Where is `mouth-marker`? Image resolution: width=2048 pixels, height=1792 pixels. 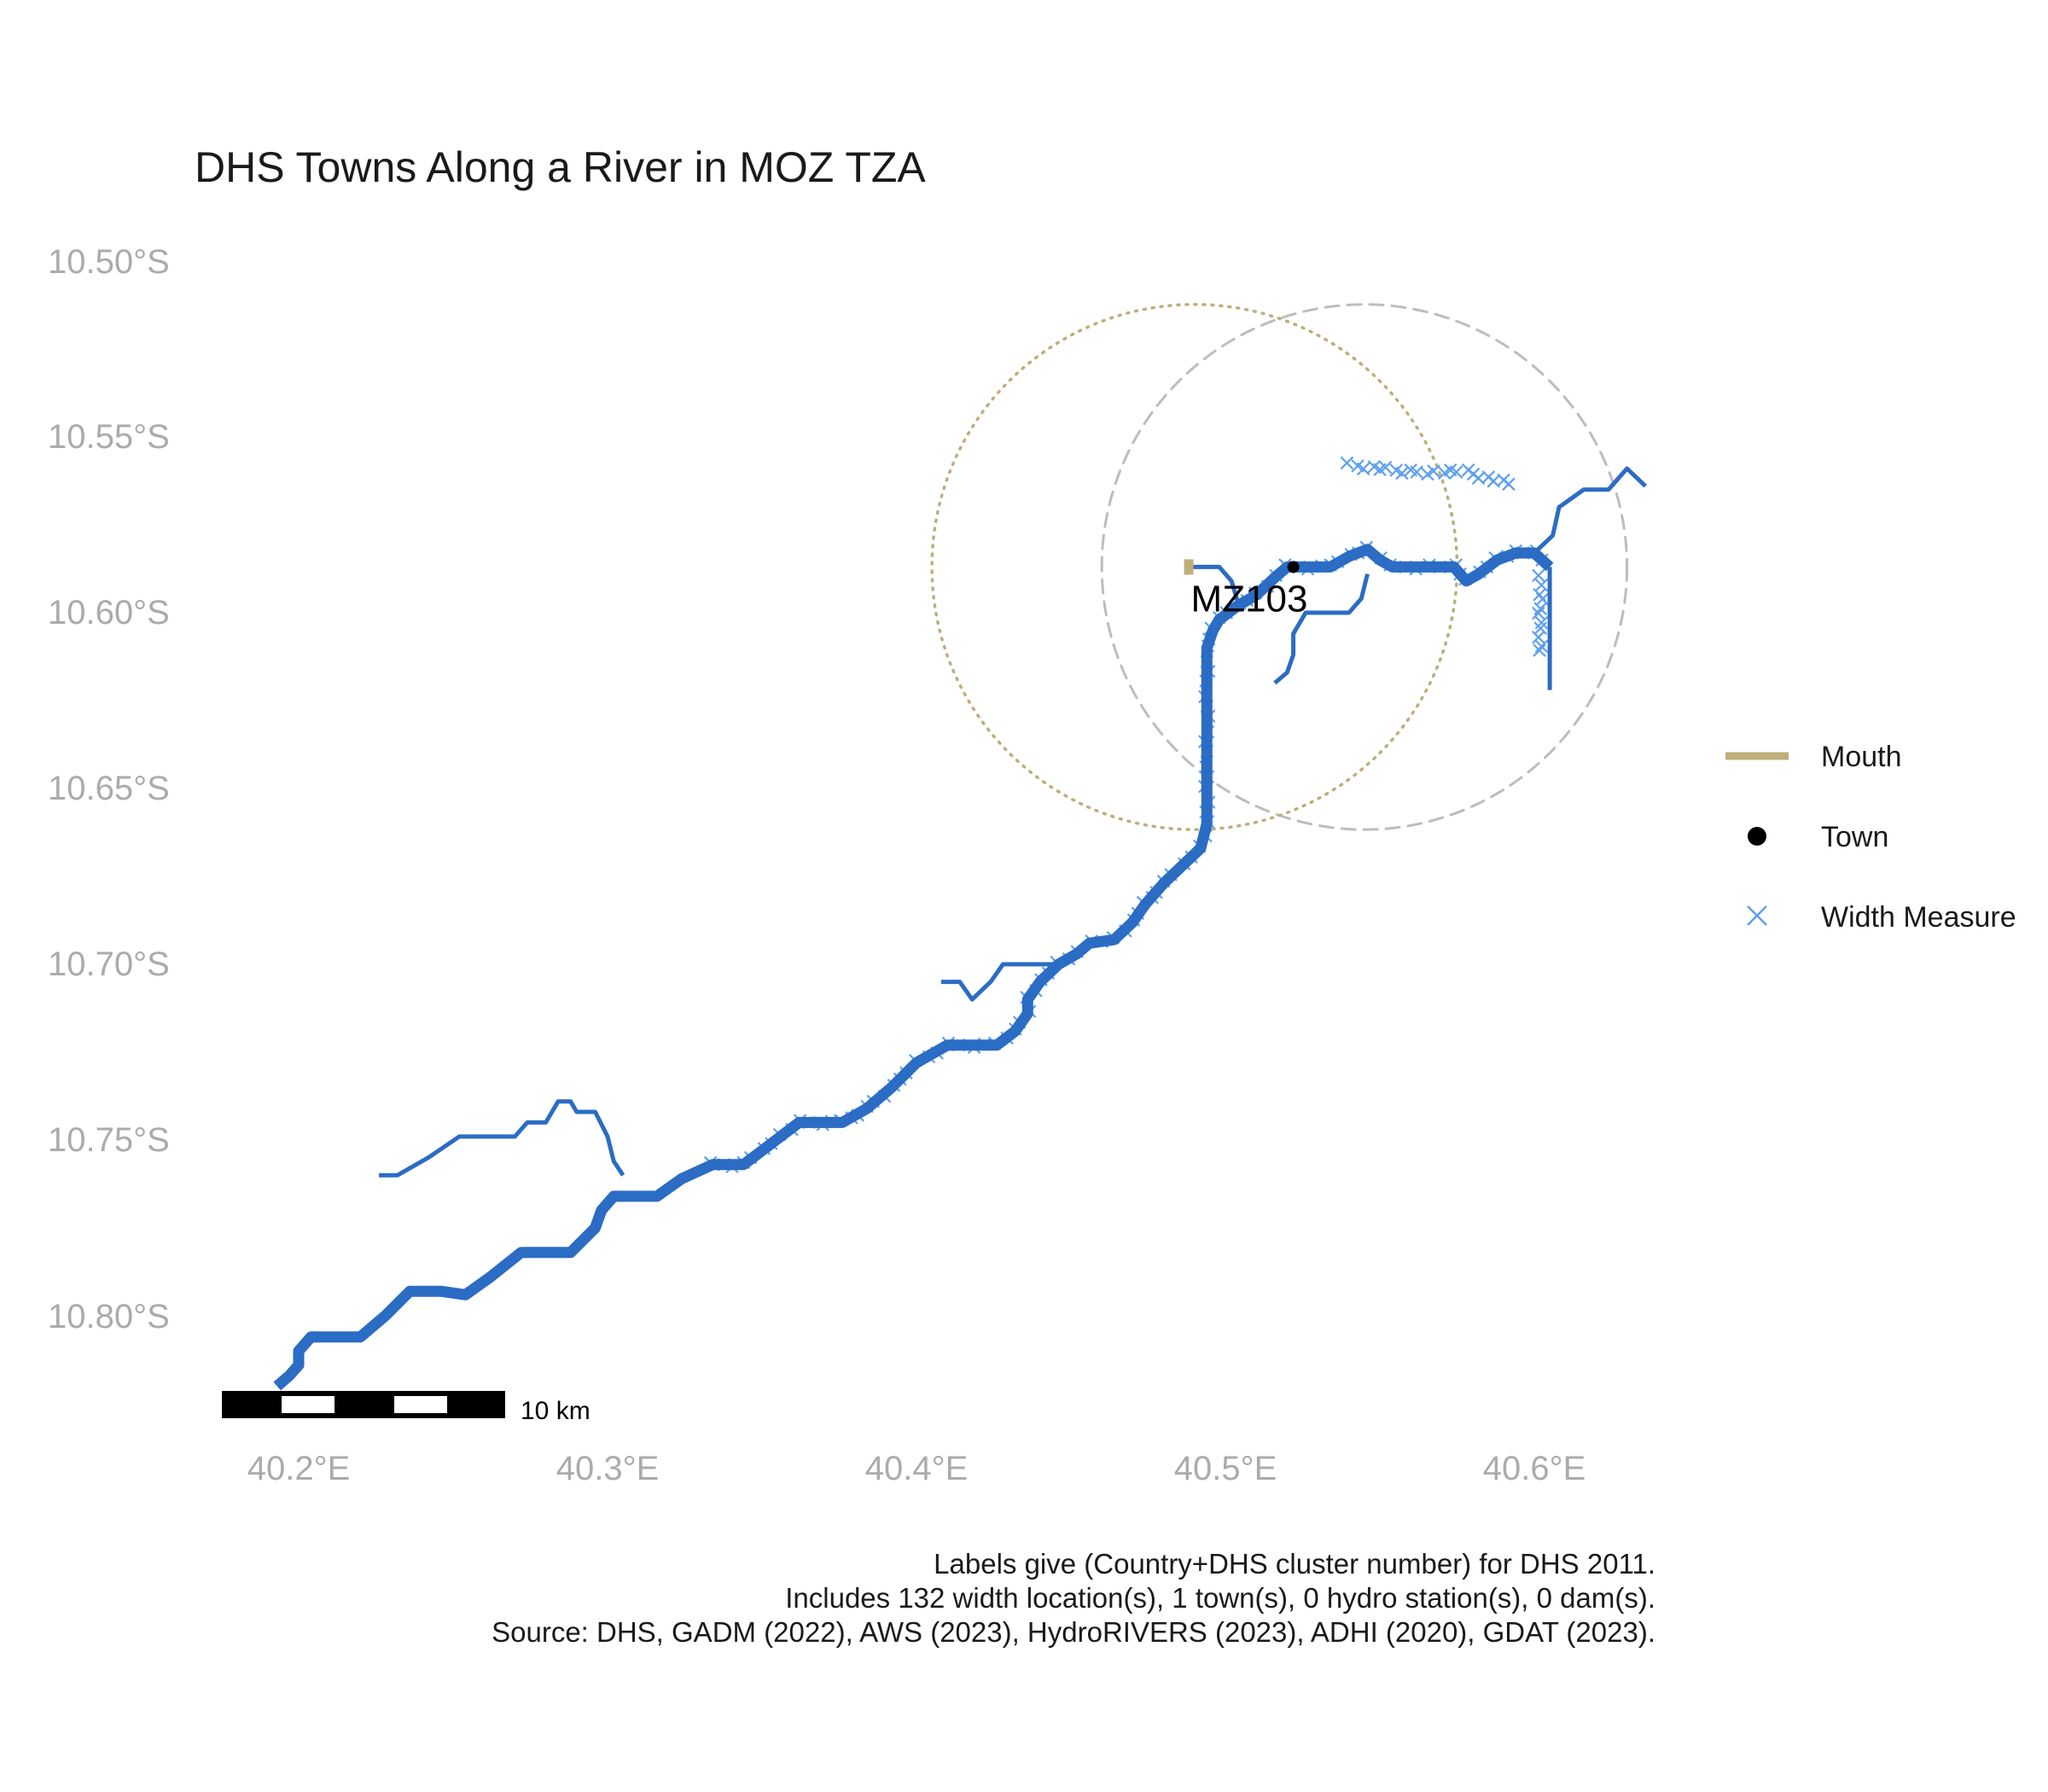 mouth-marker is located at coordinates (1189, 567).